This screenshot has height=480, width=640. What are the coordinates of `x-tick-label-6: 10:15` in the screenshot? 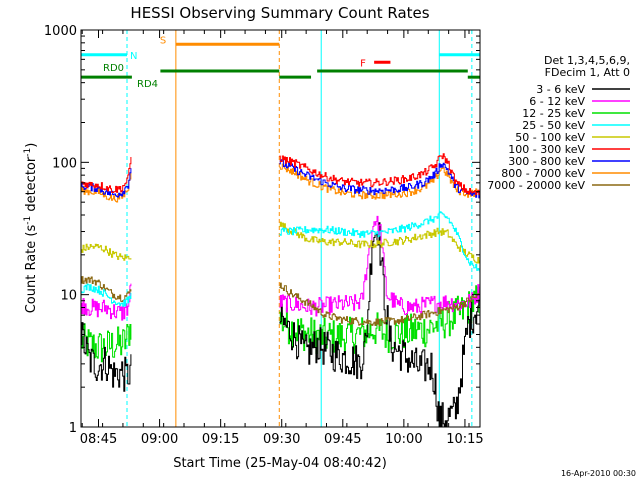 It's located at (464, 439).